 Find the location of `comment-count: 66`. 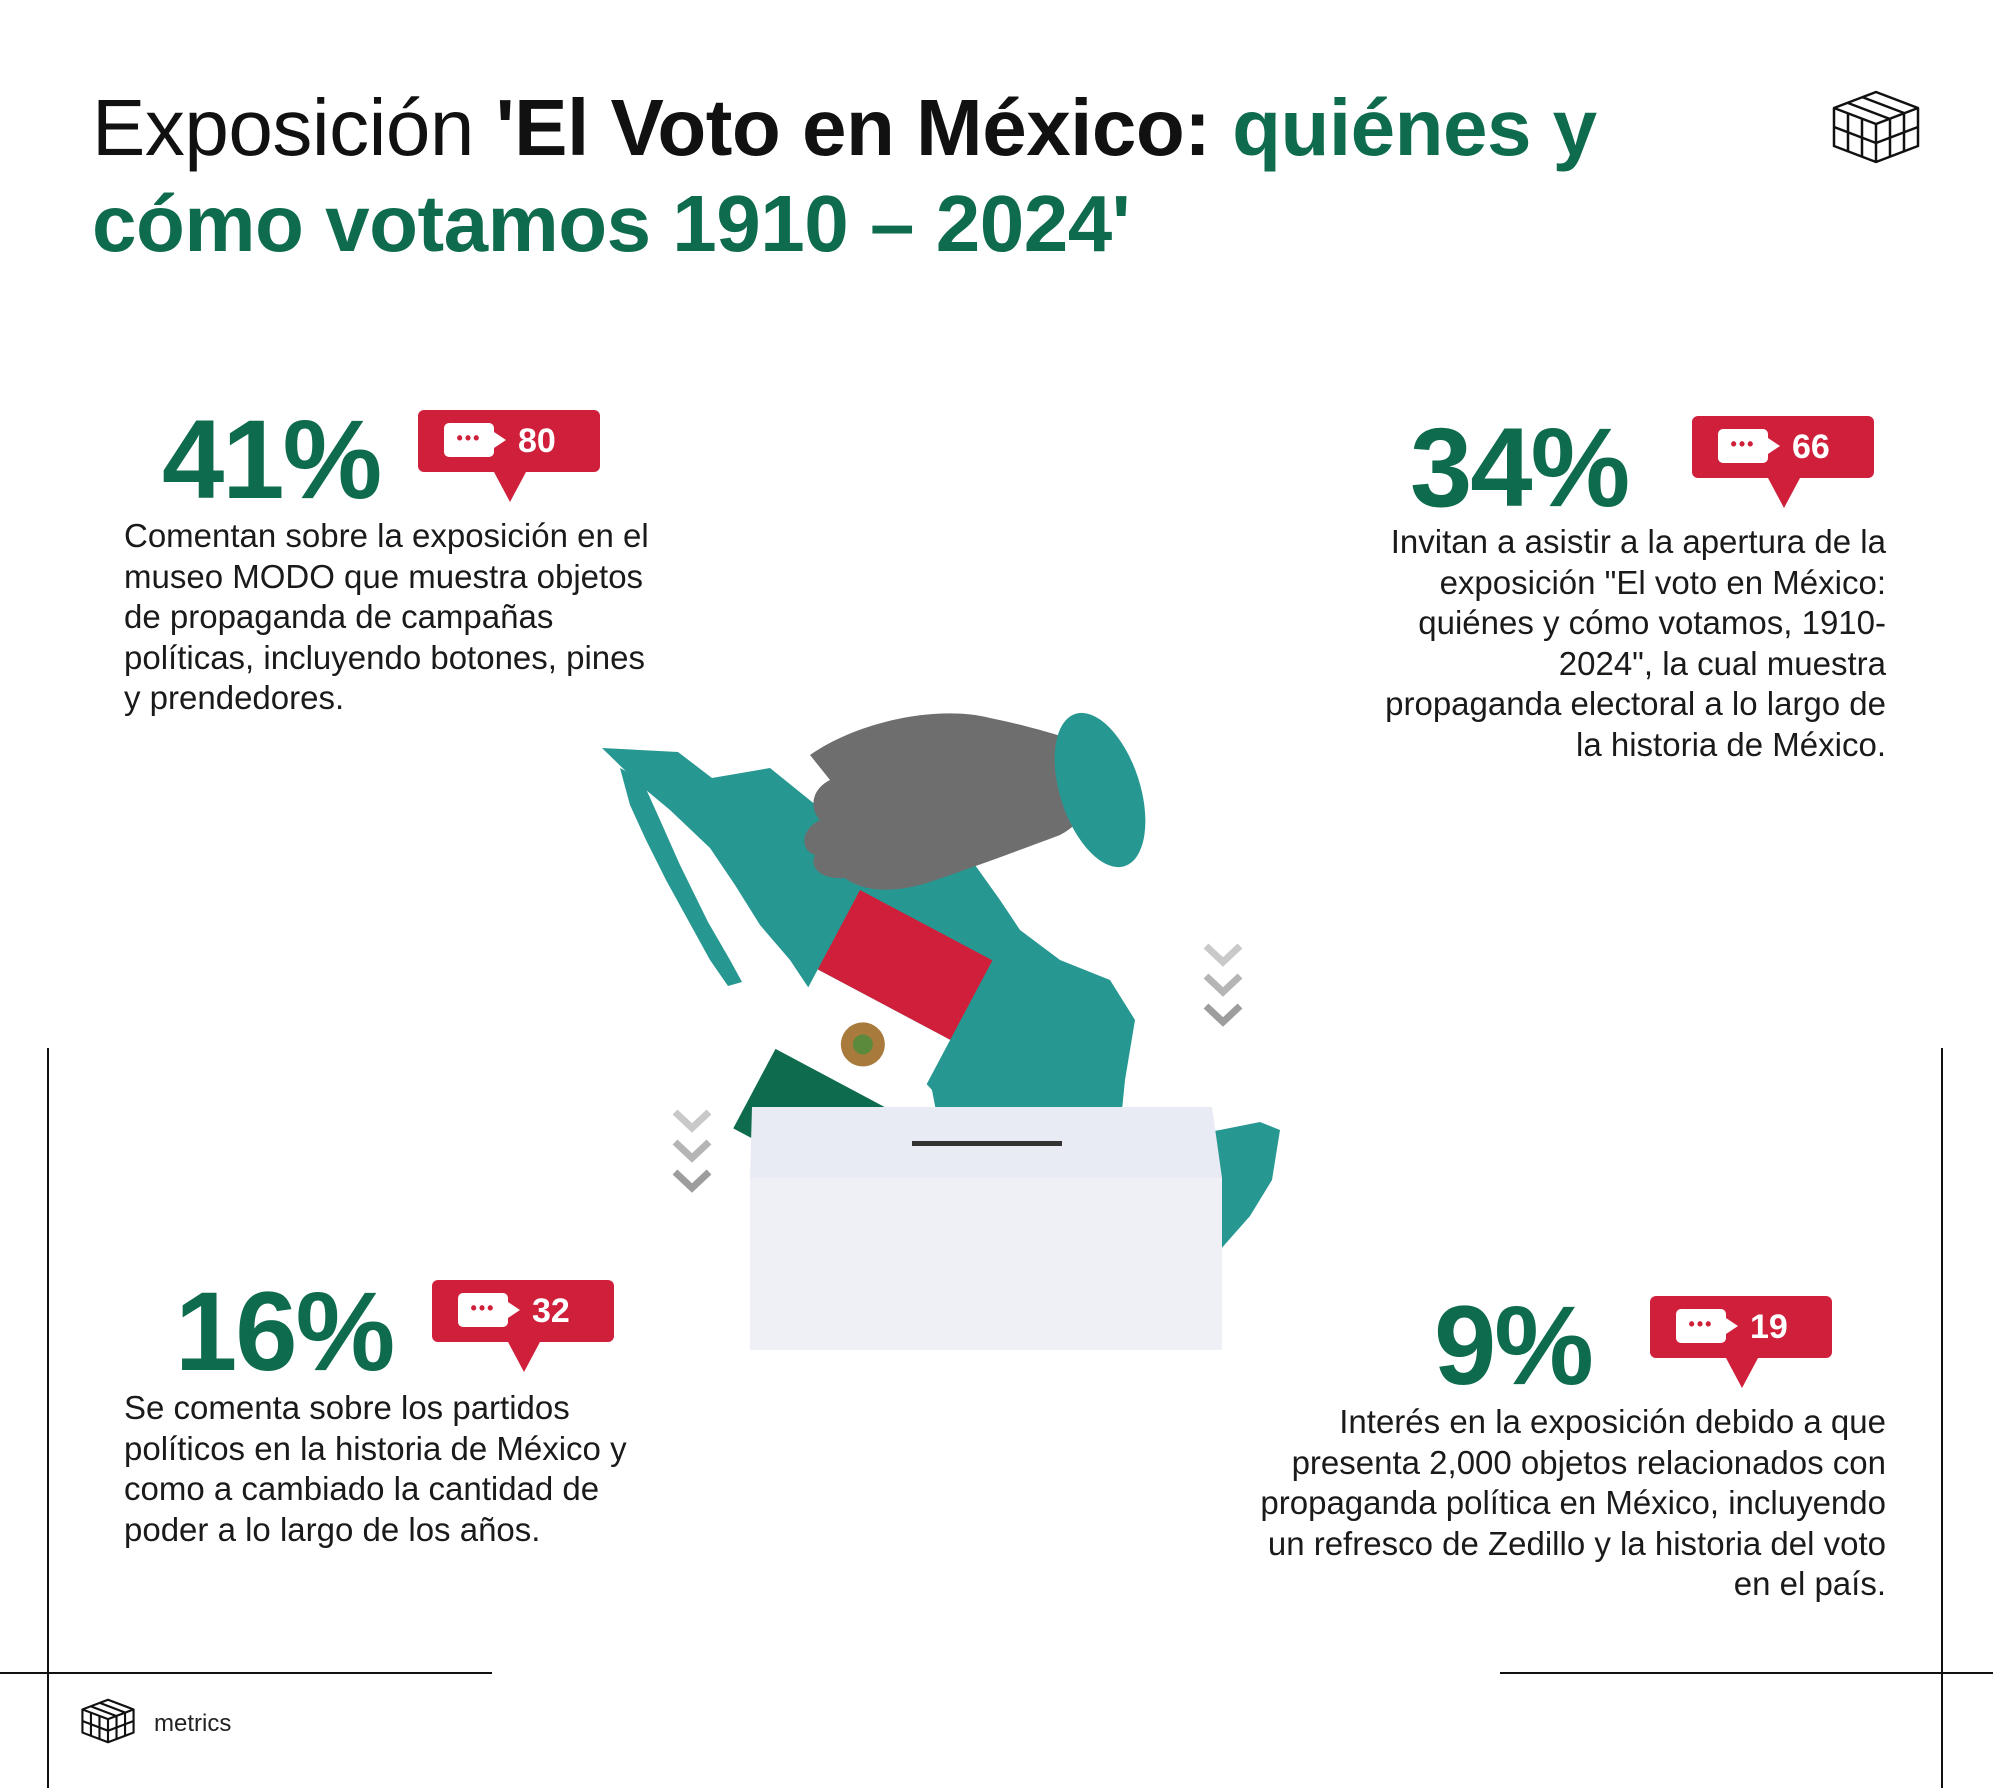

comment-count: 66 is located at coordinates (1811, 447).